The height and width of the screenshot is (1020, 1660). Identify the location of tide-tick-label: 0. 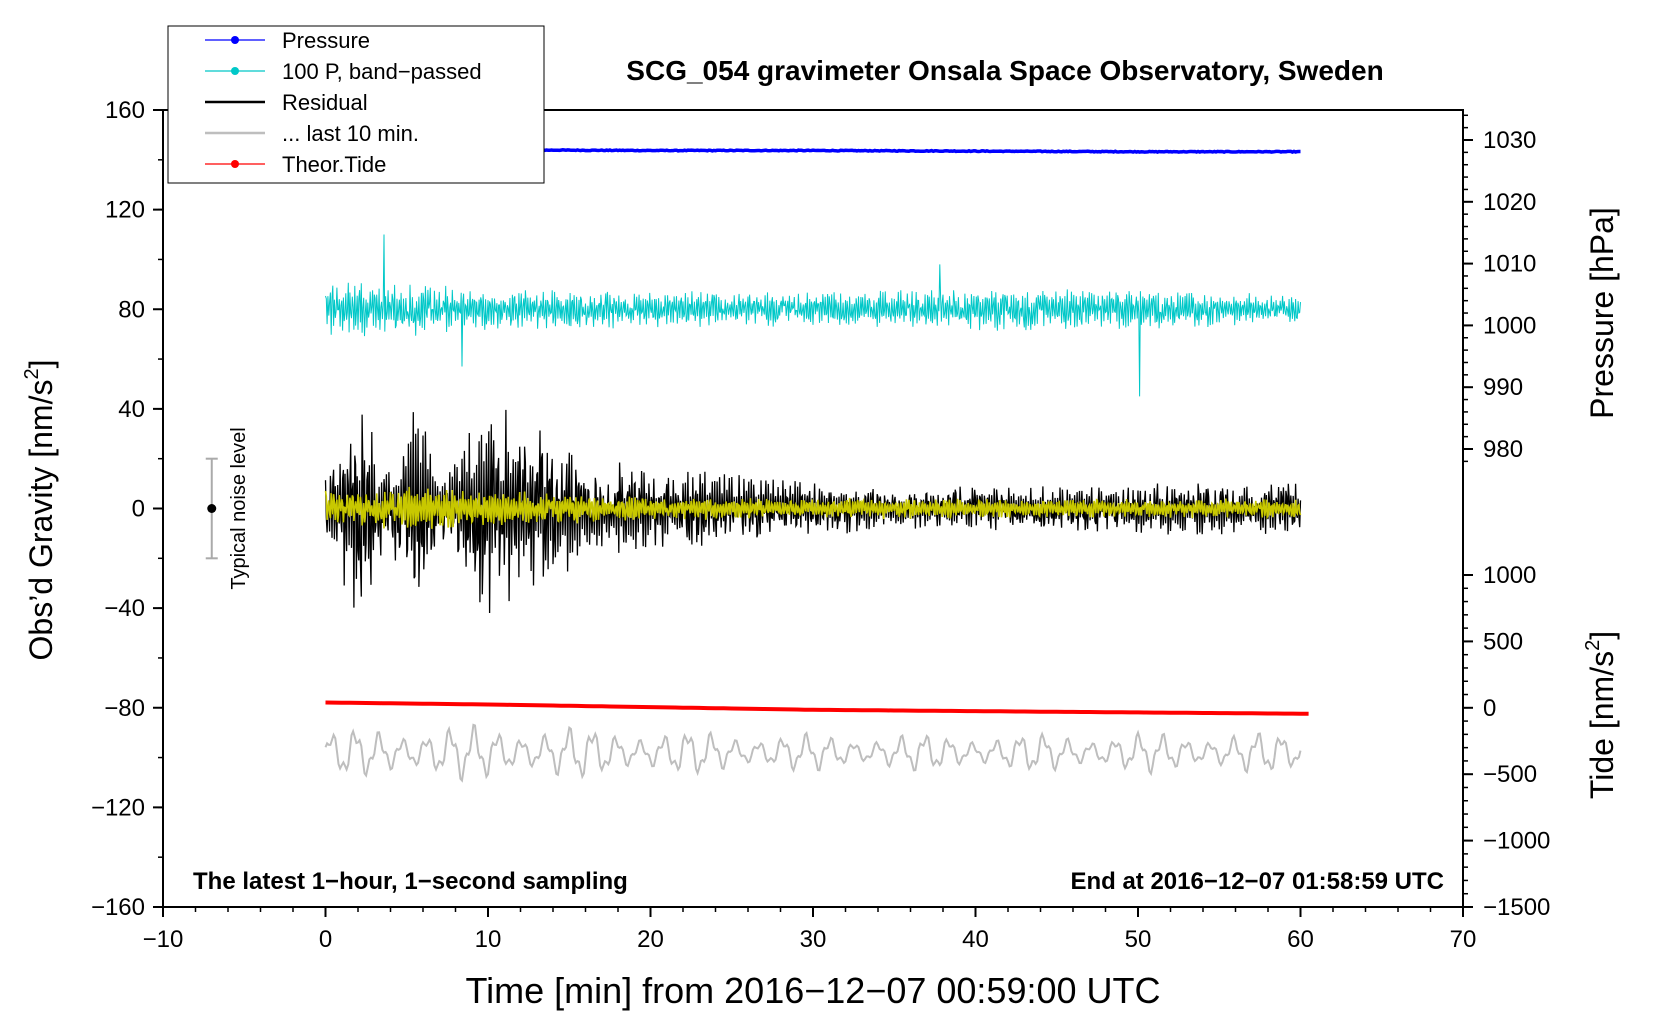
(1489, 708).